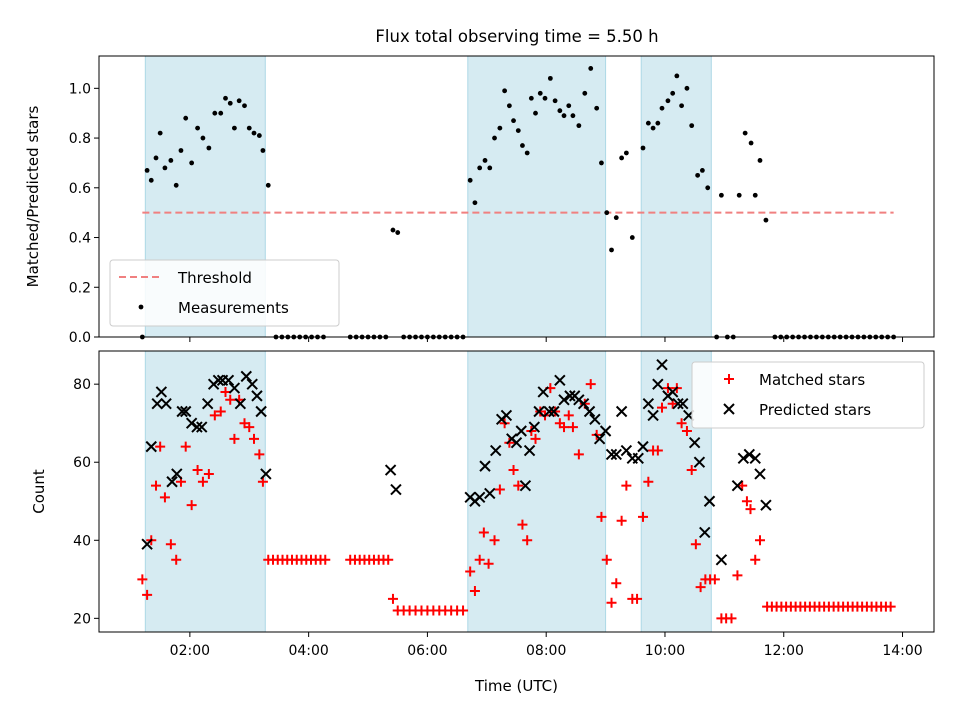 The height and width of the screenshot is (724, 960). What do you see at coordinates (808, 395) in the screenshot?
I see `bottom-legend: Matched stars Predicted stars` at bounding box center [808, 395].